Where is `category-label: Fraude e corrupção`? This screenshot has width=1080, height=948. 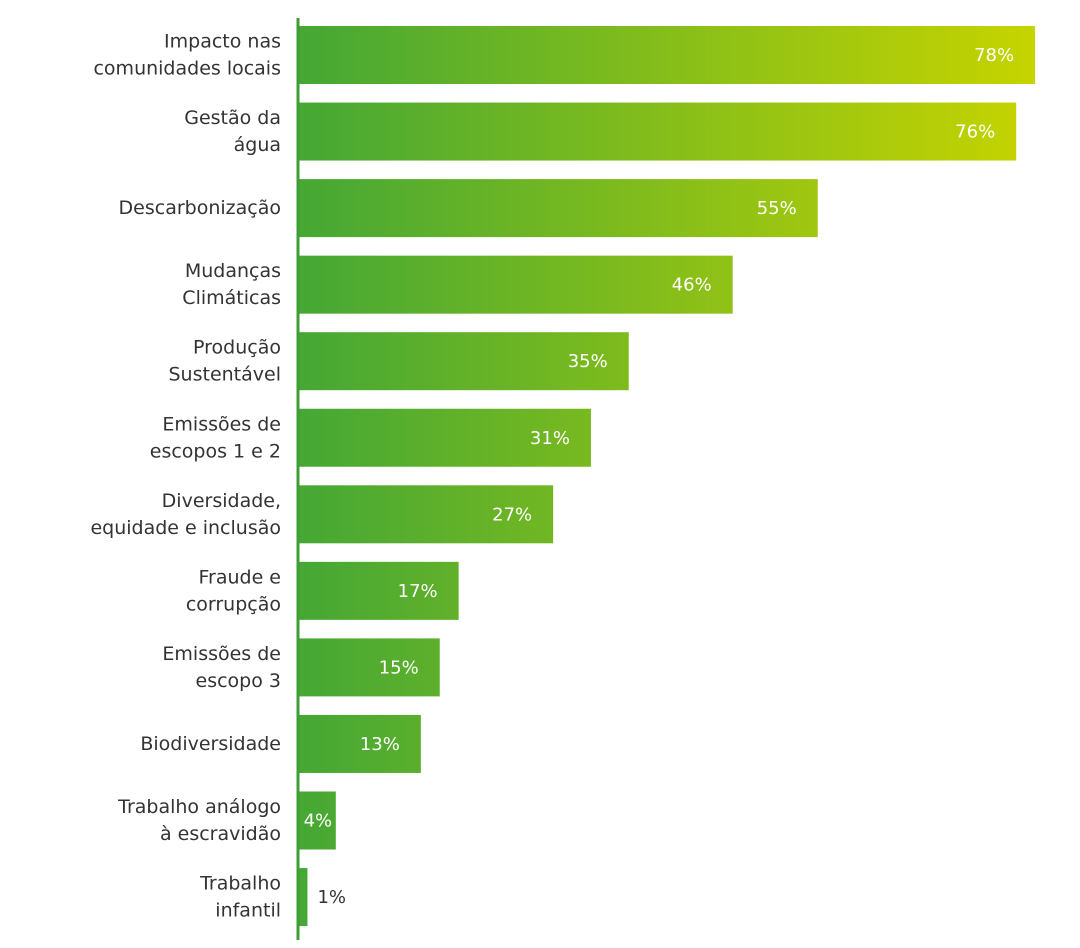 category-label: Fraude e corrupção is located at coordinates (233, 590).